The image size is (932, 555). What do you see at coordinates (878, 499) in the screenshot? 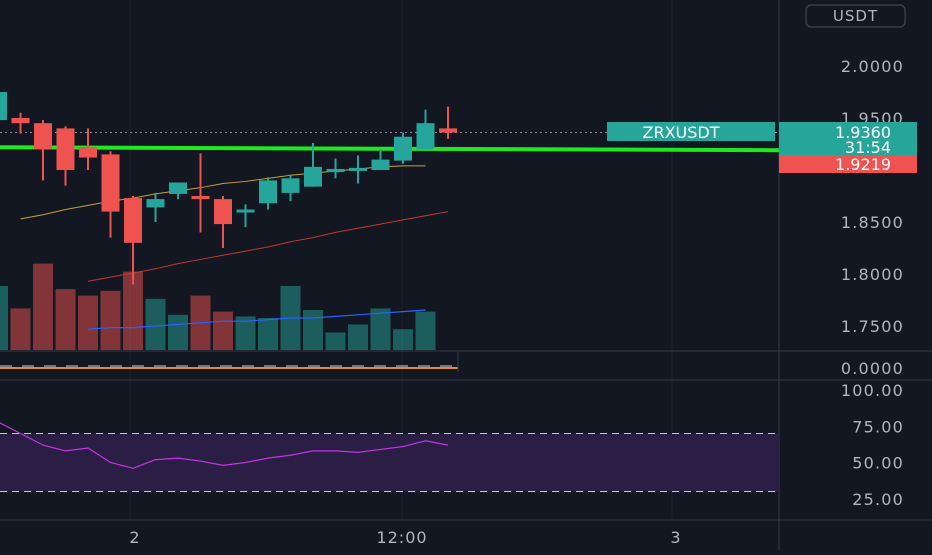
I see `rsi-tick-label: 25.00` at bounding box center [878, 499].